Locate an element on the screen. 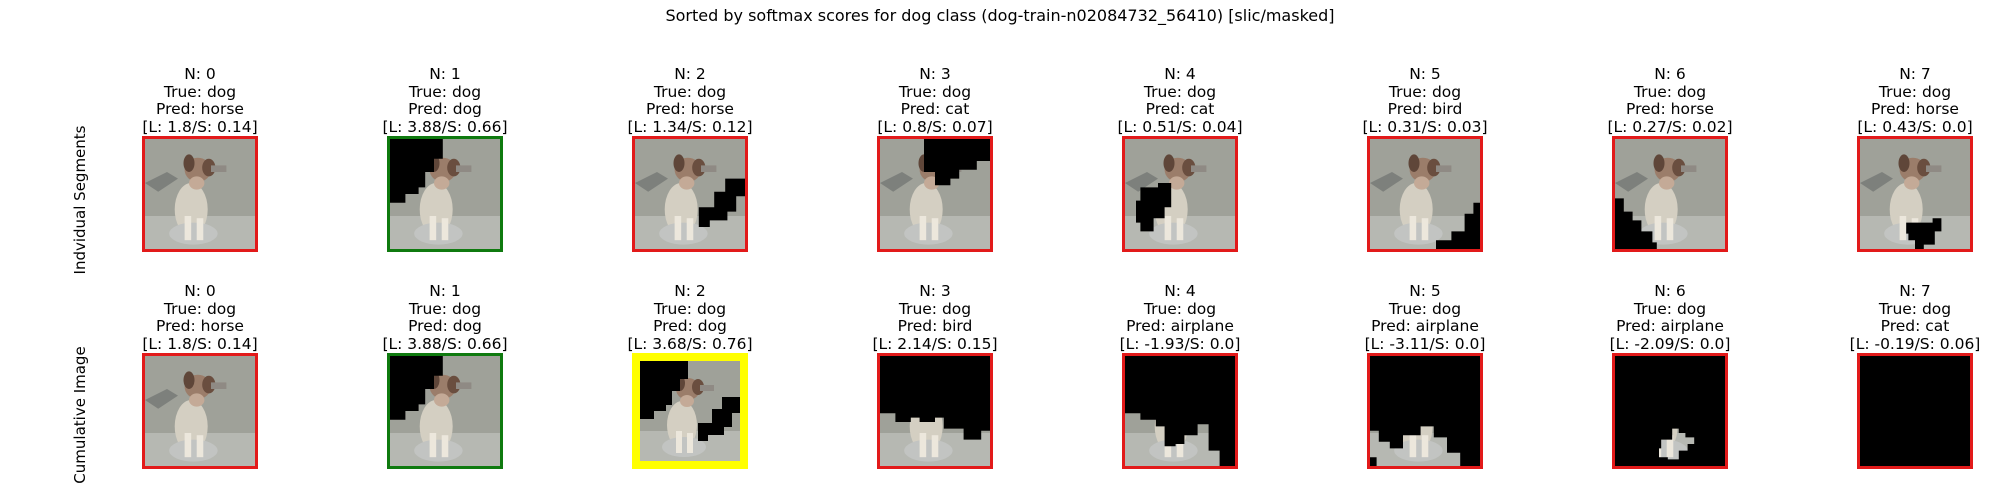 Image resolution: width=2000 pixels, height=500 pixels. cumulative-image-panel-2: N: 2 True: dog Pred: dog [L: 3.68/S: 0.76] is located at coordinates (690, 375).